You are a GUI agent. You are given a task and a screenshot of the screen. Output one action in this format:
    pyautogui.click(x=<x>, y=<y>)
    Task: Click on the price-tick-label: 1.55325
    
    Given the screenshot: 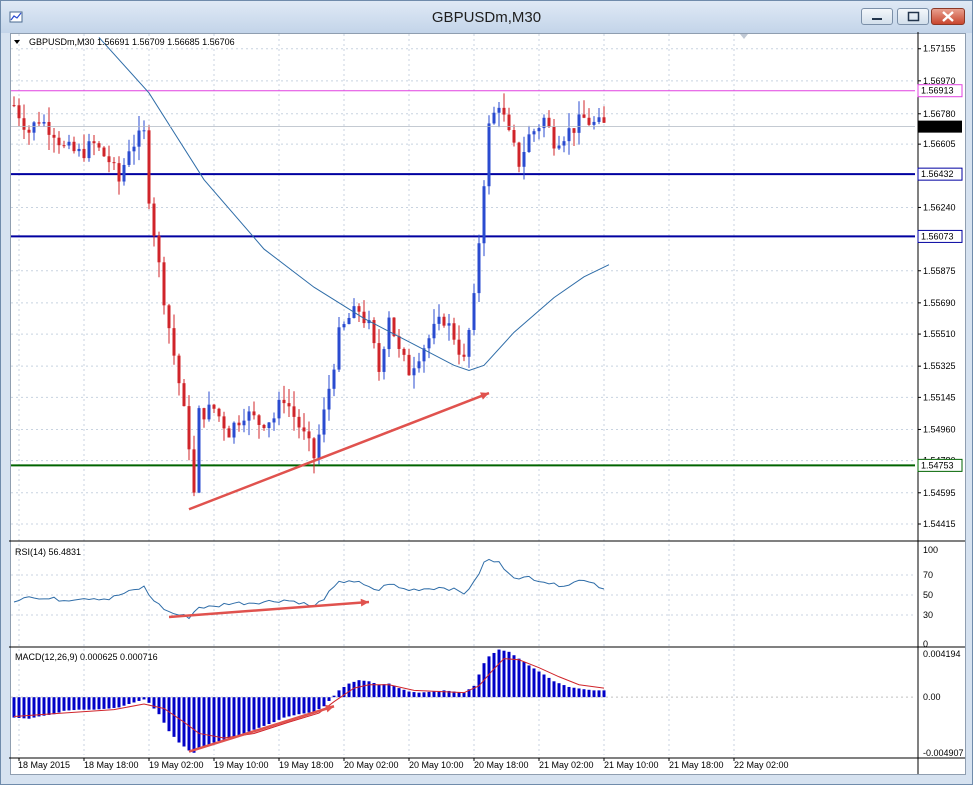 What is the action you would take?
    pyautogui.click(x=939, y=366)
    